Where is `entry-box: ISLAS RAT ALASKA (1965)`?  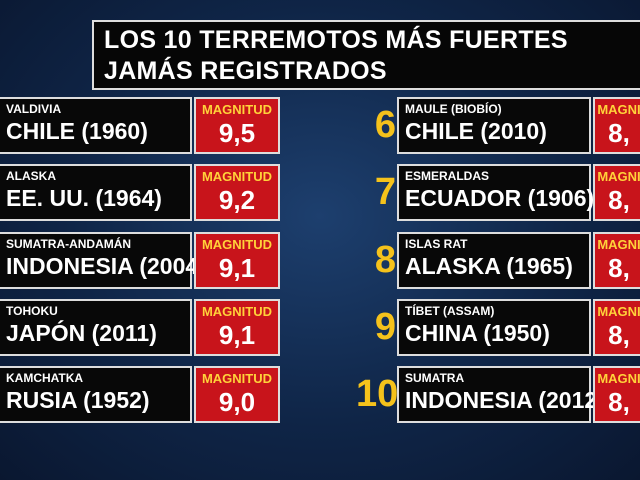 entry-box: ISLAS RAT ALASKA (1965) is located at coordinates (494, 260).